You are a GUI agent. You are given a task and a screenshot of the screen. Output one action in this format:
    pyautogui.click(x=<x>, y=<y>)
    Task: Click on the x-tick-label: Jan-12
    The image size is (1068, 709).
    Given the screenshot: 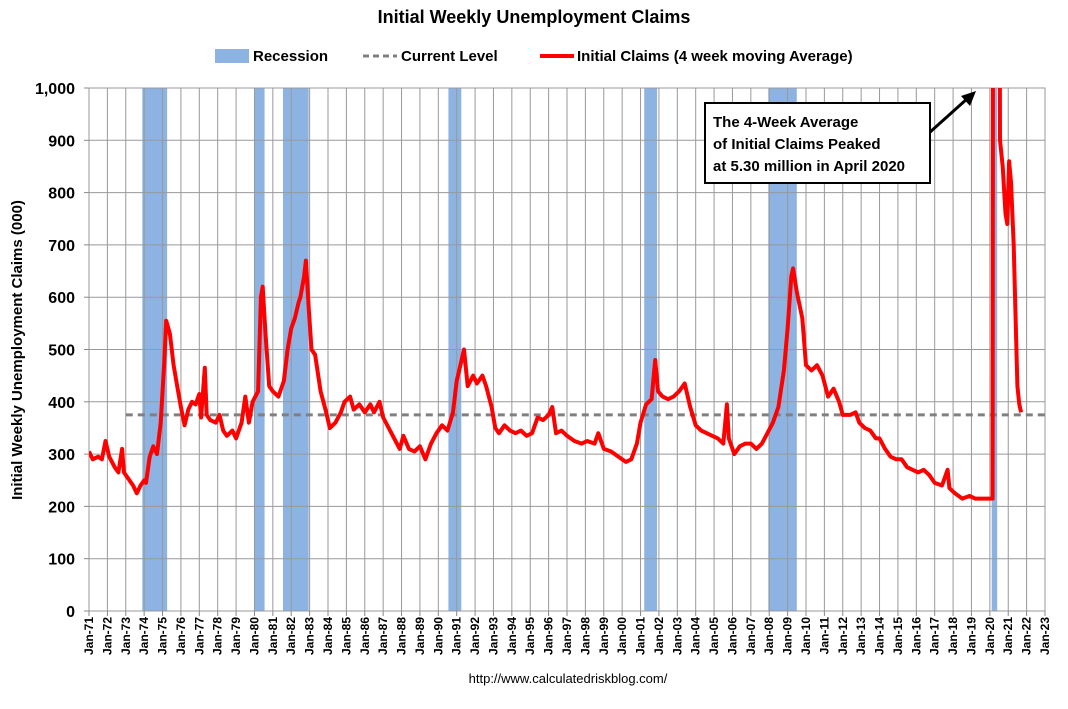 What is the action you would take?
    pyautogui.click(x=843, y=636)
    